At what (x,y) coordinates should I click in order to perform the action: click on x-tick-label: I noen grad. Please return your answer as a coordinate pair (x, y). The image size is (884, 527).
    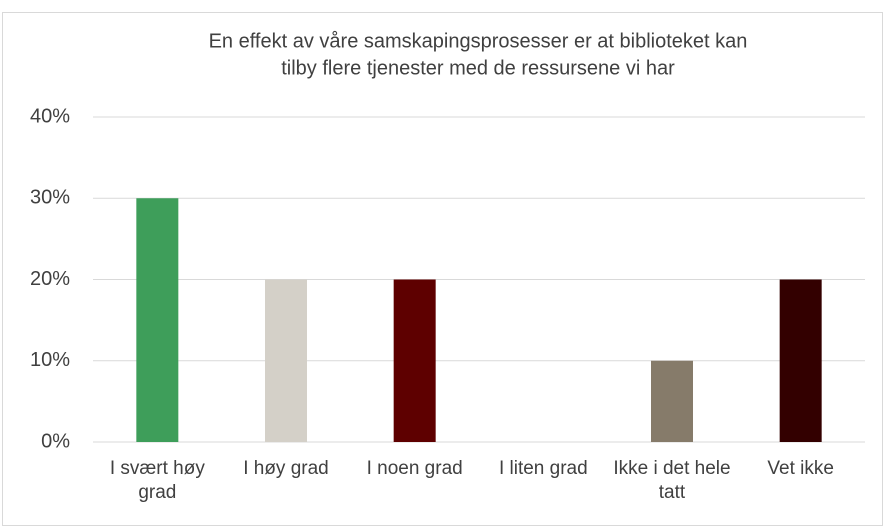
    Looking at the image, I should click on (414, 468).